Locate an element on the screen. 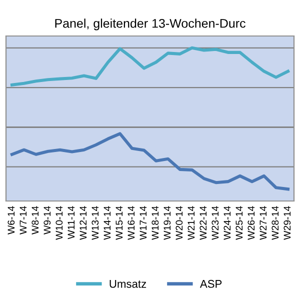 This screenshot has height=300, width=300. x-tick-label: W25-14 is located at coordinates (239, 223).